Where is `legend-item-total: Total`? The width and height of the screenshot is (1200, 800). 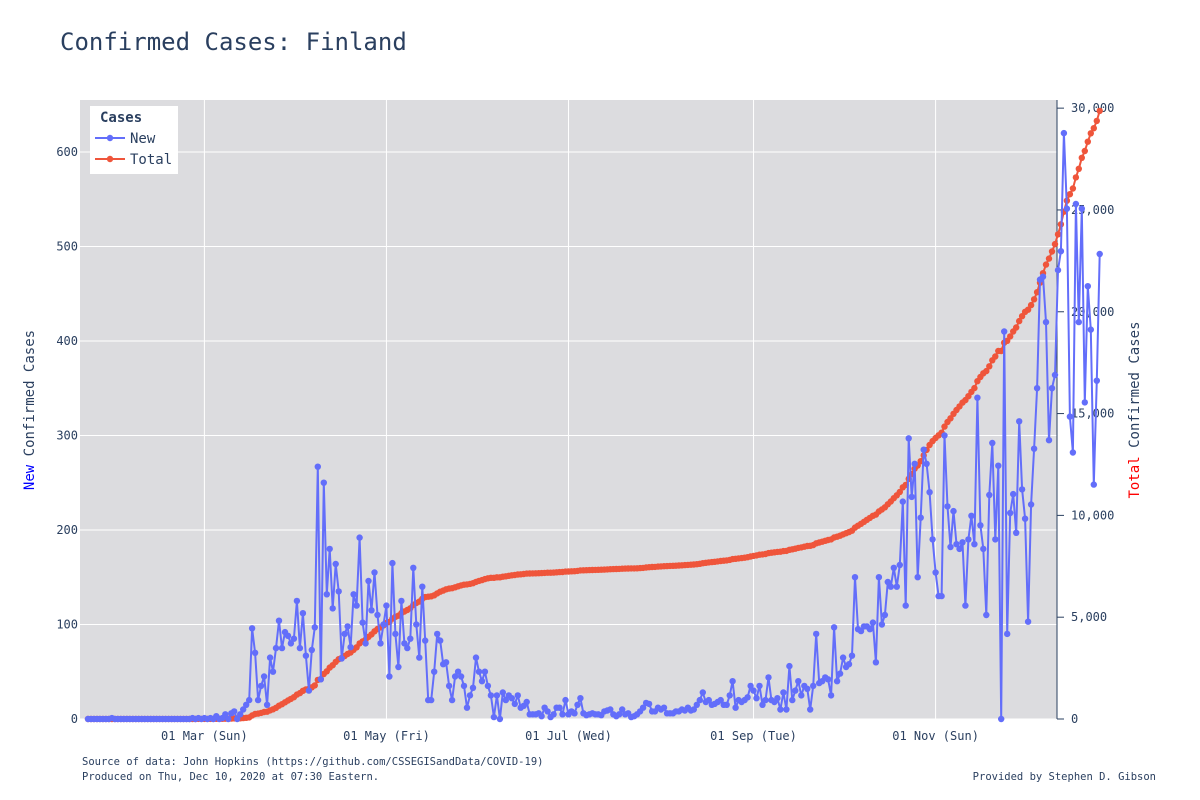
legend-item-total: Total is located at coordinates (133, 160).